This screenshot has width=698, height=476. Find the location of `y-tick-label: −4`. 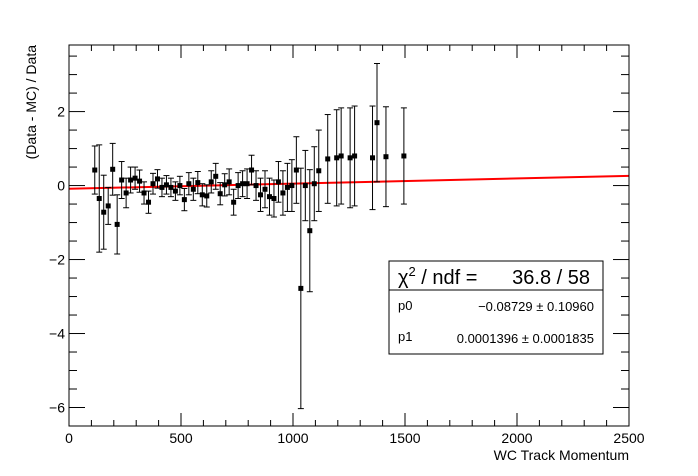

y-tick-label: −4 is located at coordinates (57, 334).